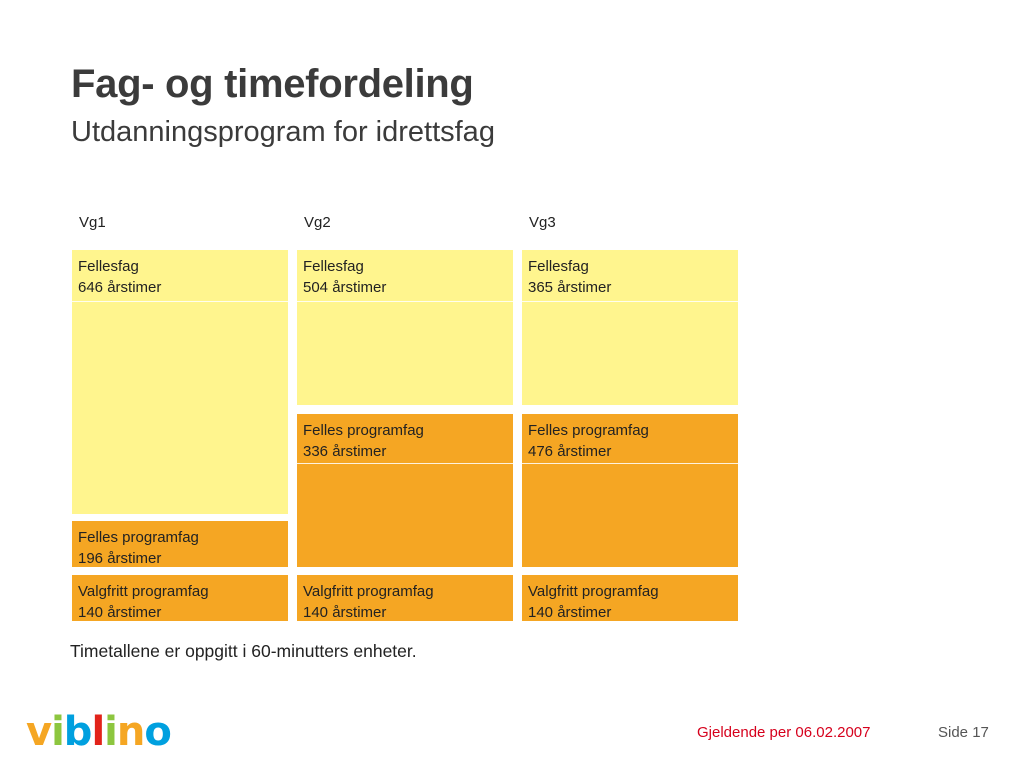 This screenshot has width=1024, height=768. I want to click on vg2-fellesfag-block: Fellesfag 504 årstimer, so click(405, 327).